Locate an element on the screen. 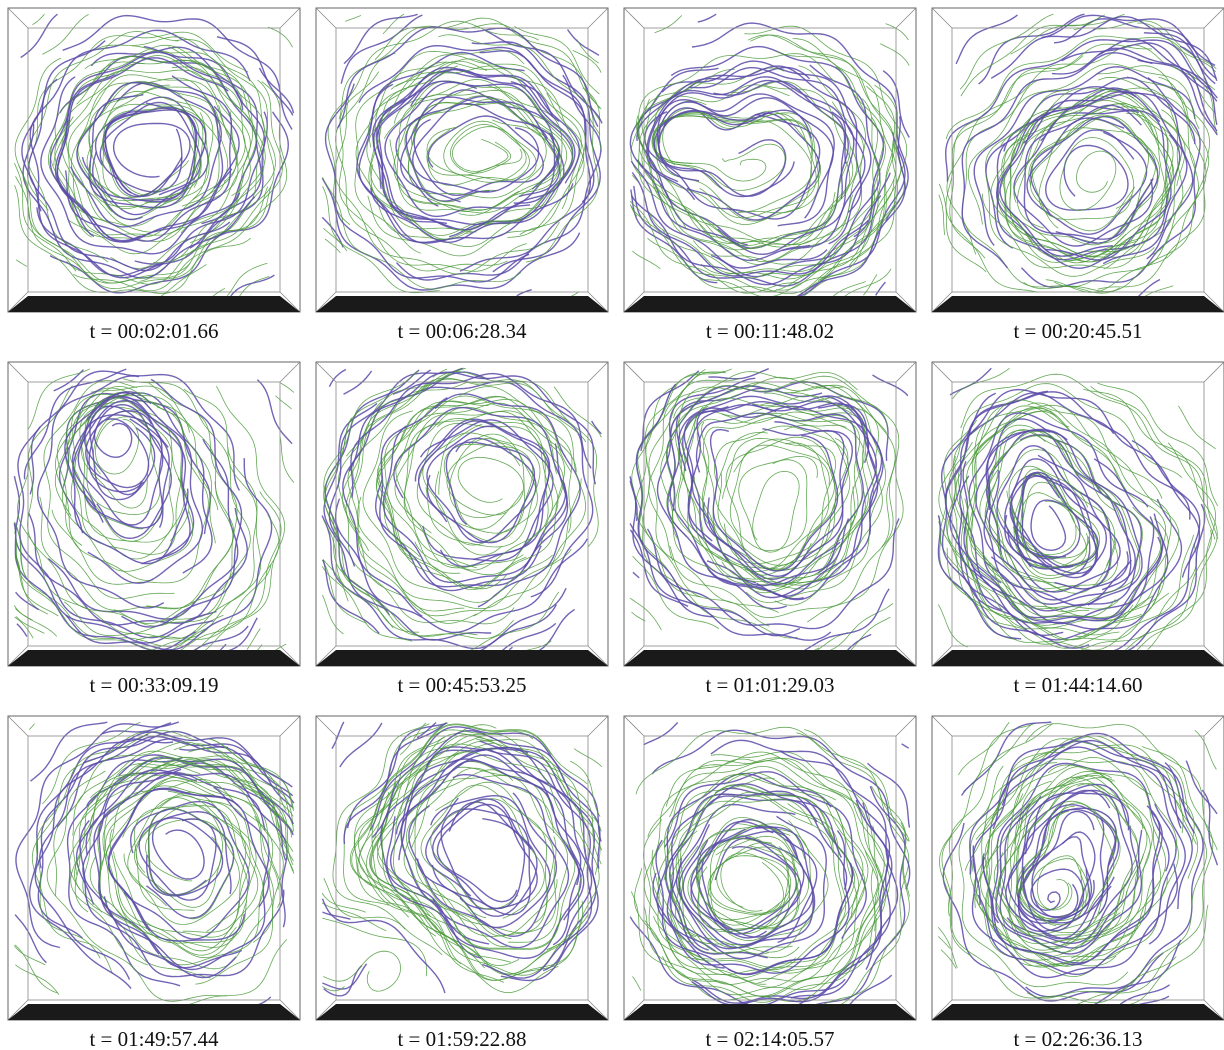  panel: t = 01:49:57.44 is located at coordinates (154, 882).